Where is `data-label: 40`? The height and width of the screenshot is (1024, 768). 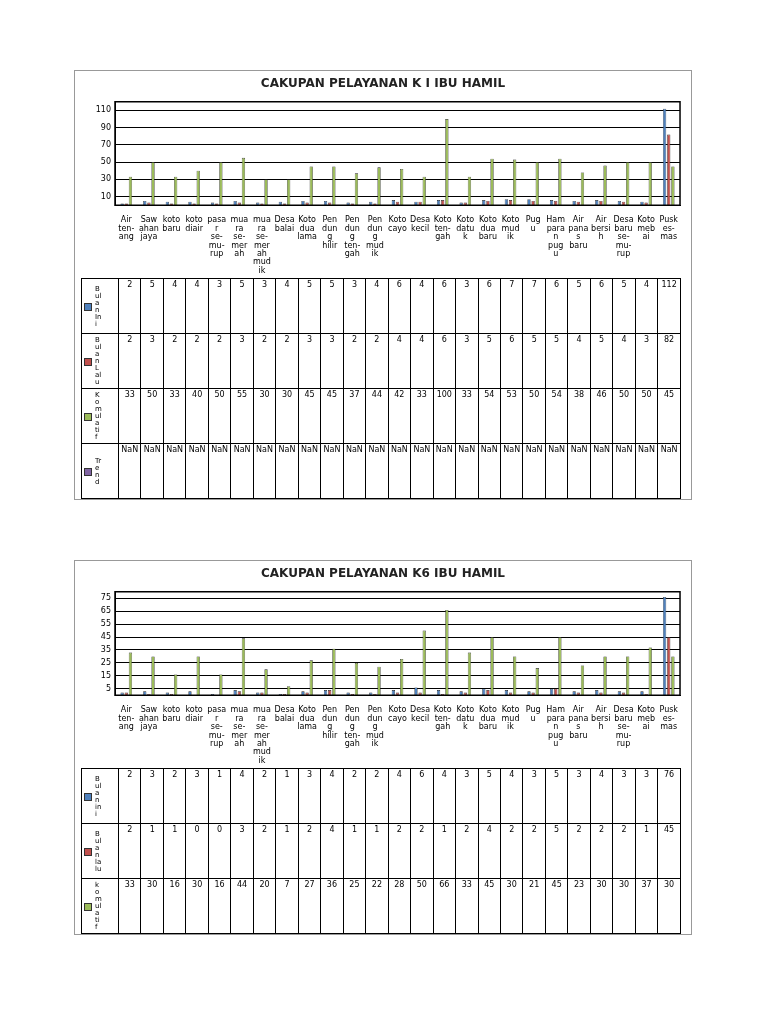
data-label: 40 is located at coordinates (197, 416).